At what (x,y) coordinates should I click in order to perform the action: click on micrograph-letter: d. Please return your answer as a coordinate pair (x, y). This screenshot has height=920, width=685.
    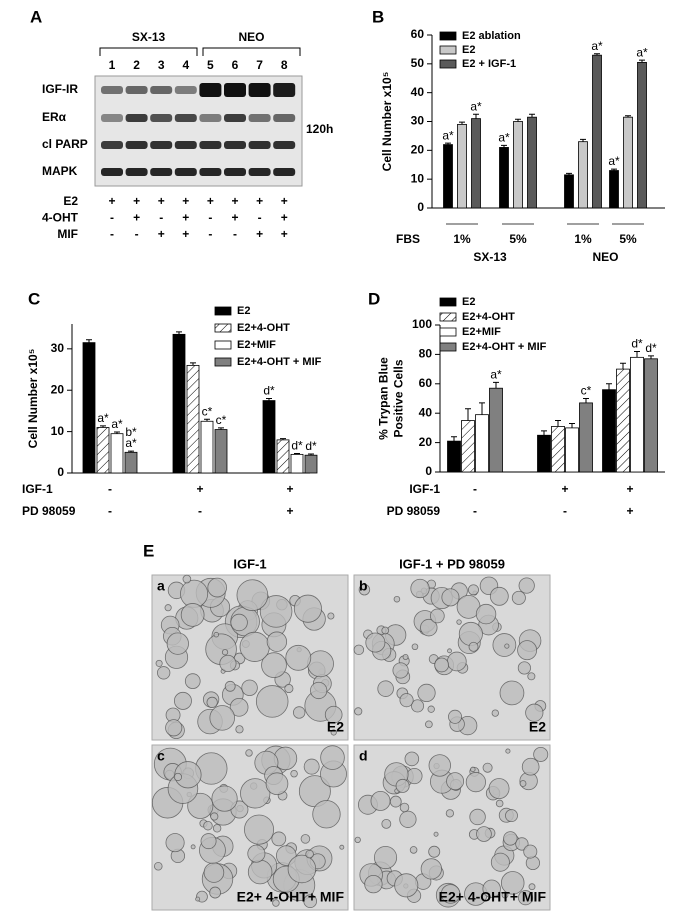
    Looking at the image, I should click on (363, 756).